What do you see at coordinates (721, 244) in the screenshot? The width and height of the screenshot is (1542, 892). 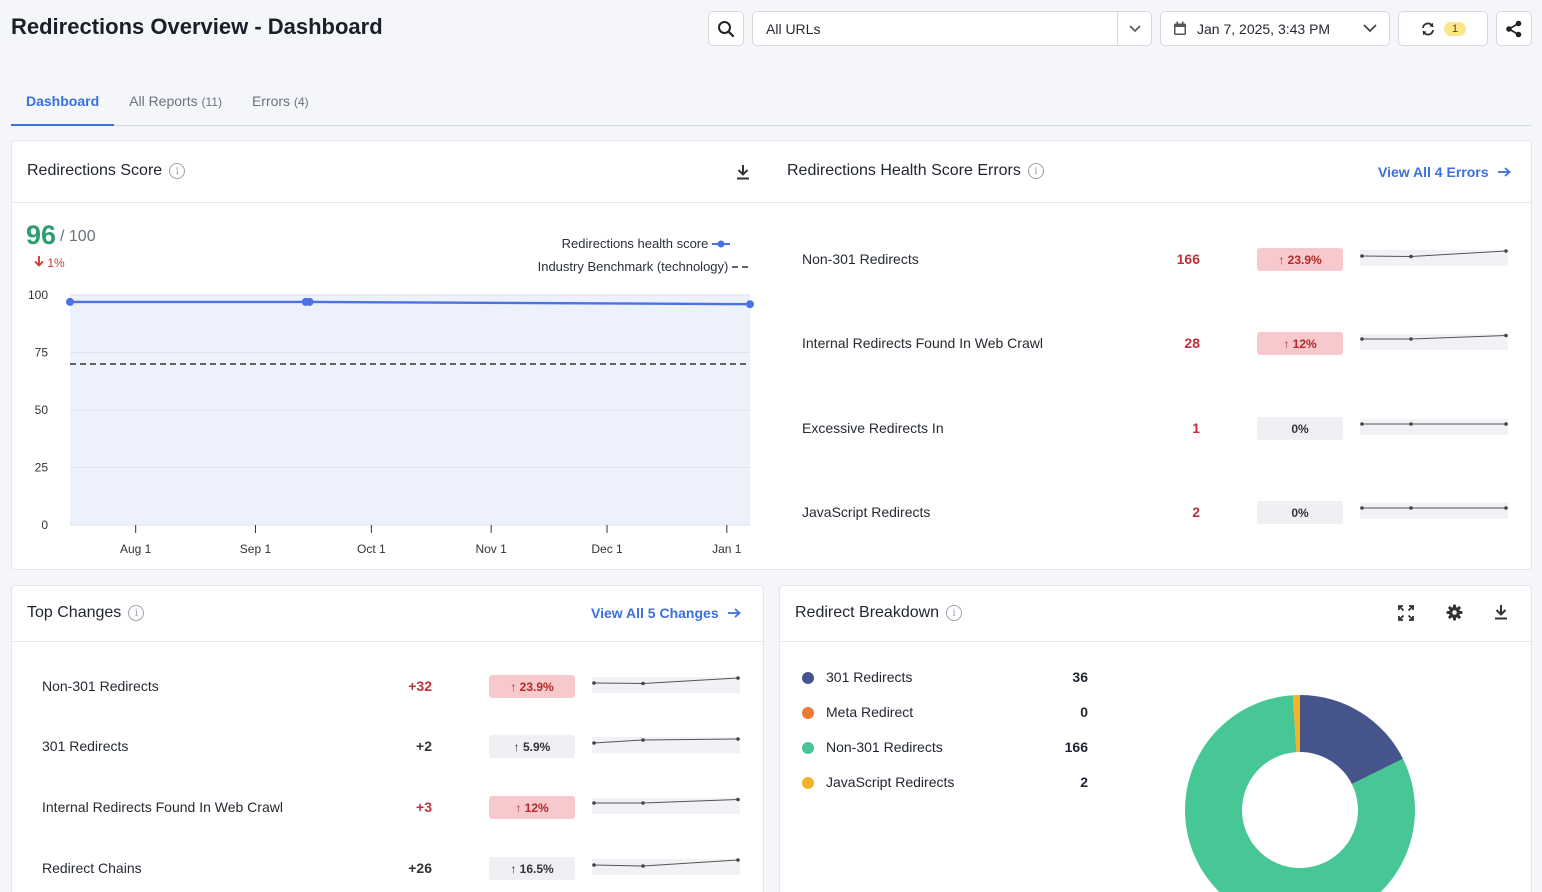 I see `legend-line-marker` at bounding box center [721, 244].